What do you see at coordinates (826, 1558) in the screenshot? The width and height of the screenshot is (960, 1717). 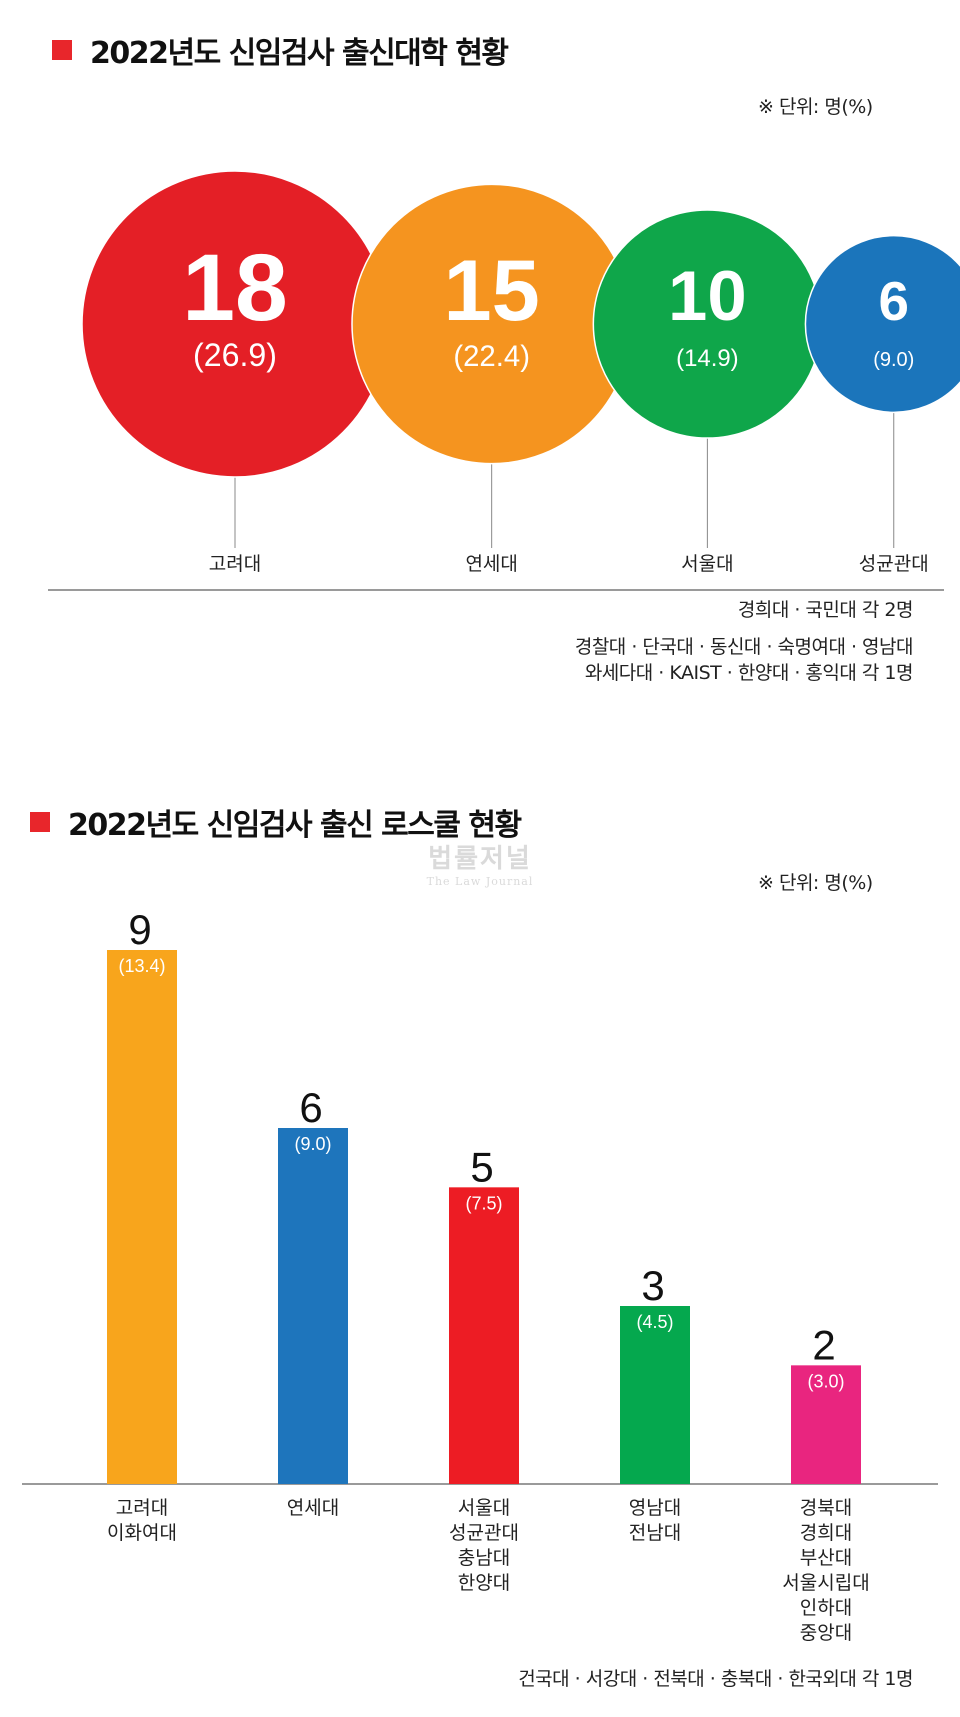 I see `bar-category-label: 부산대` at bounding box center [826, 1558].